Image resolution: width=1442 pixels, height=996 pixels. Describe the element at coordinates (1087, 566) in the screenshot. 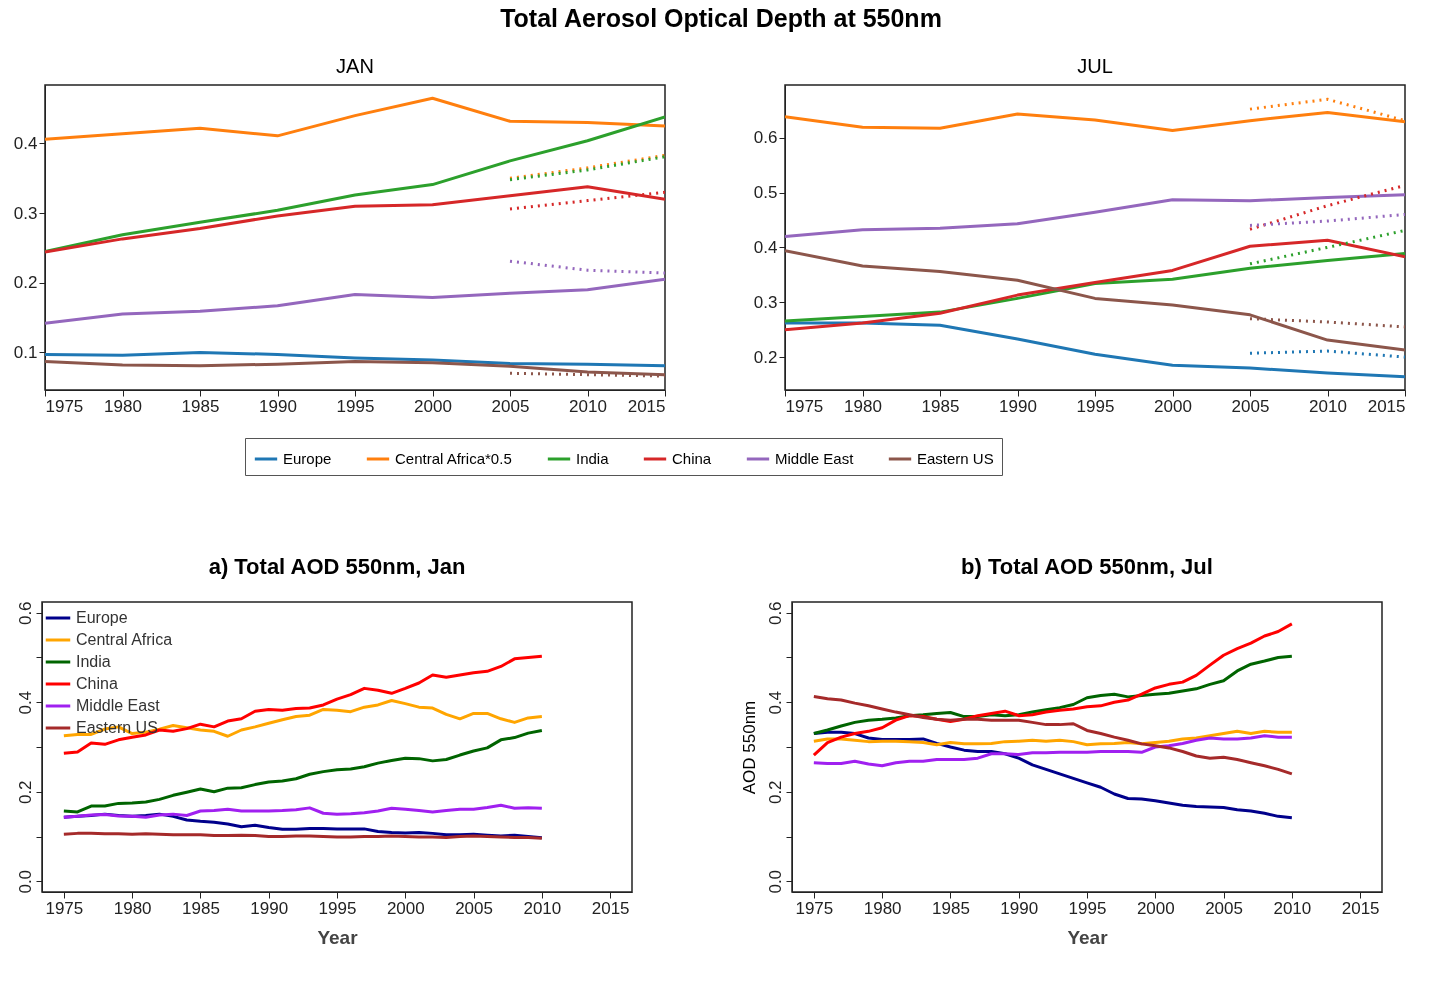

I see `chart-title: b) Total AOD 550nm, Jul` at that location.